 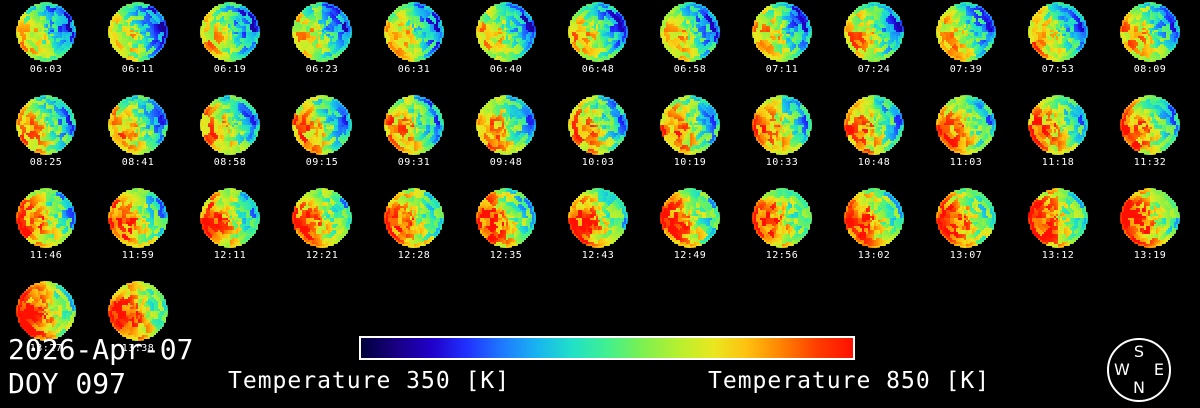 What do you see at coordinates (414, 162) in the screenshot?
I see `panel-timestamp: 09:31` at bounding box center [414, 162].